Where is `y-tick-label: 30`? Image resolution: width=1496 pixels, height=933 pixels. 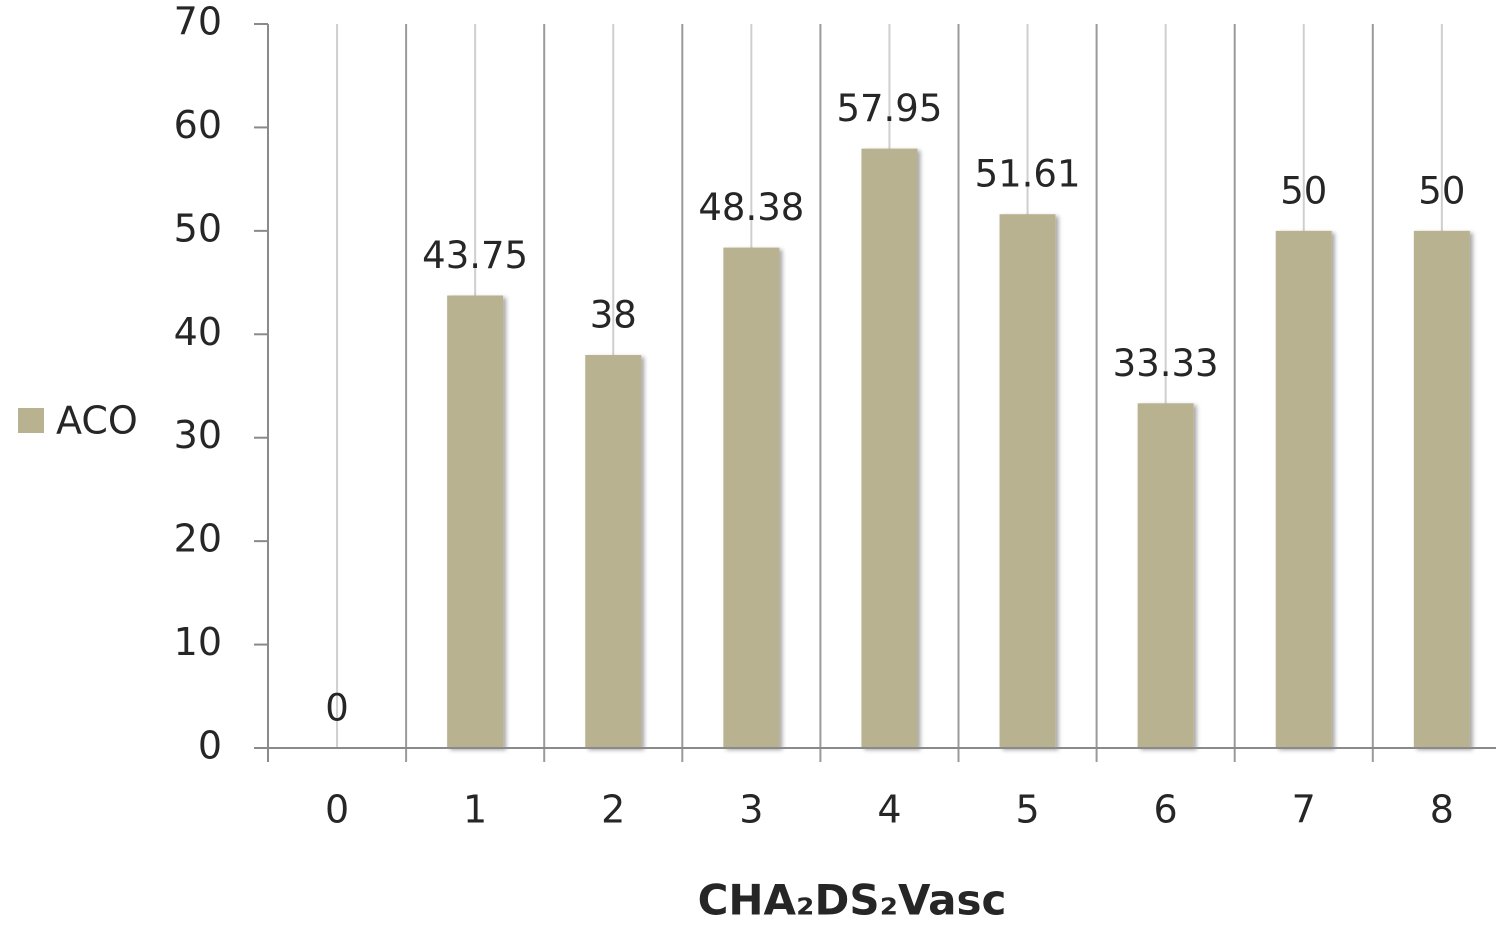 y-tick-label: 30 is located at coordinates (198, 435).